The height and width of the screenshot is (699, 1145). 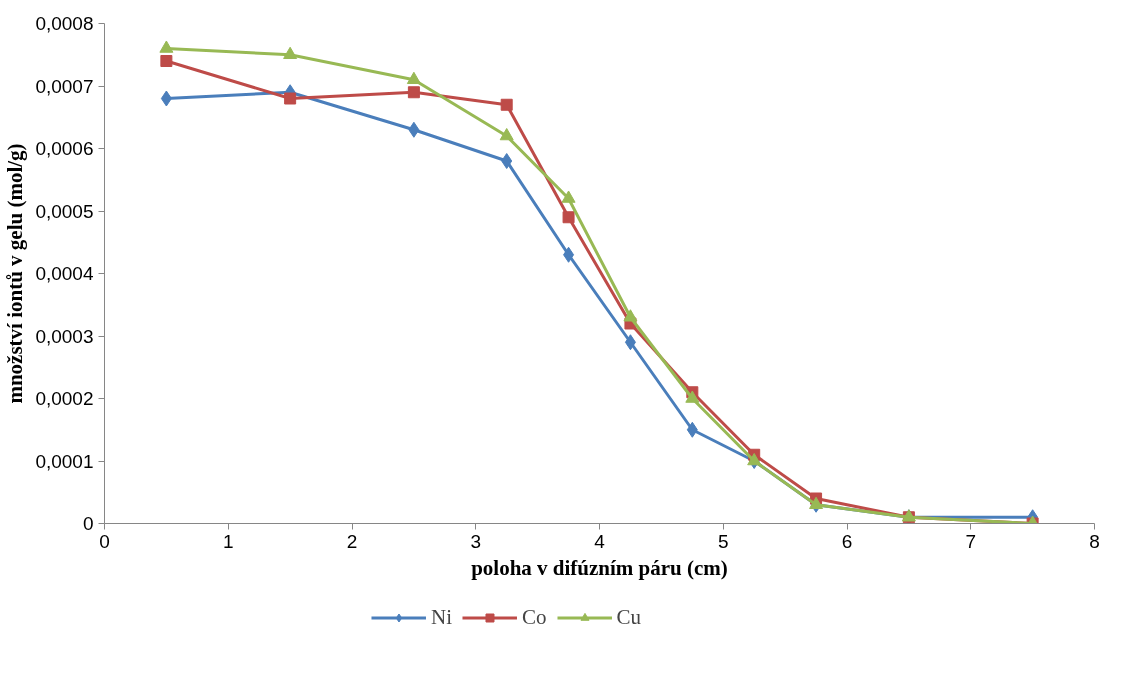 I want to click on x-tick-label: 0, so click(x=104, y=541).